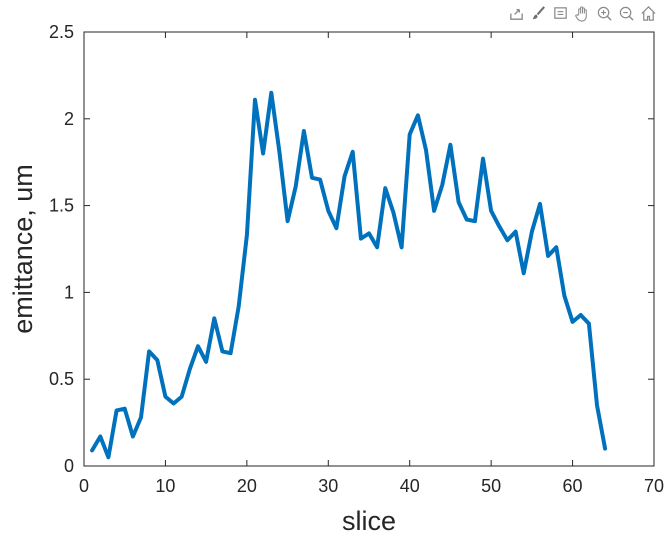 This screenshot has width=668, height=538. I want to click on pan-icon, so click(581, 14).